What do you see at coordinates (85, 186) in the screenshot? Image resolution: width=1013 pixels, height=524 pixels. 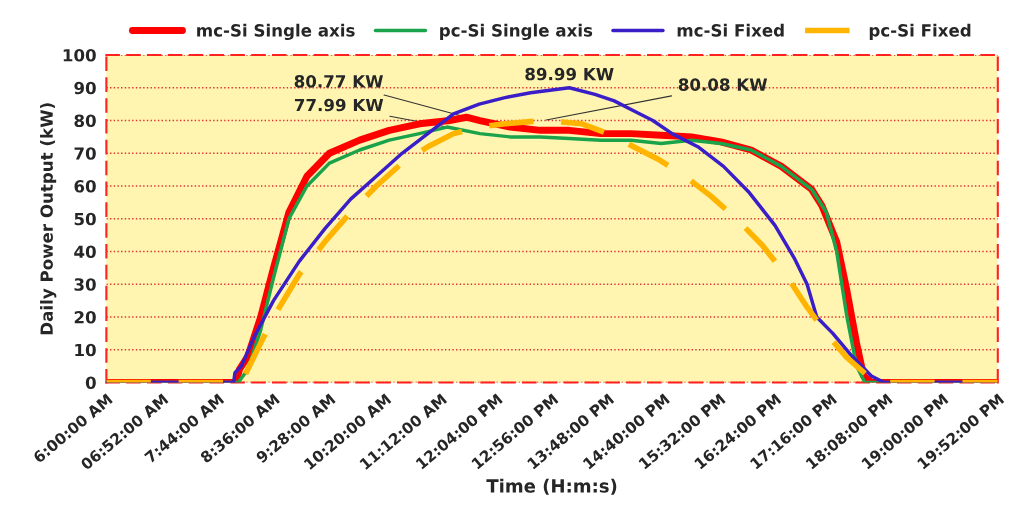 I see `y-tick-label: 60` at bounding box center [85, 186].